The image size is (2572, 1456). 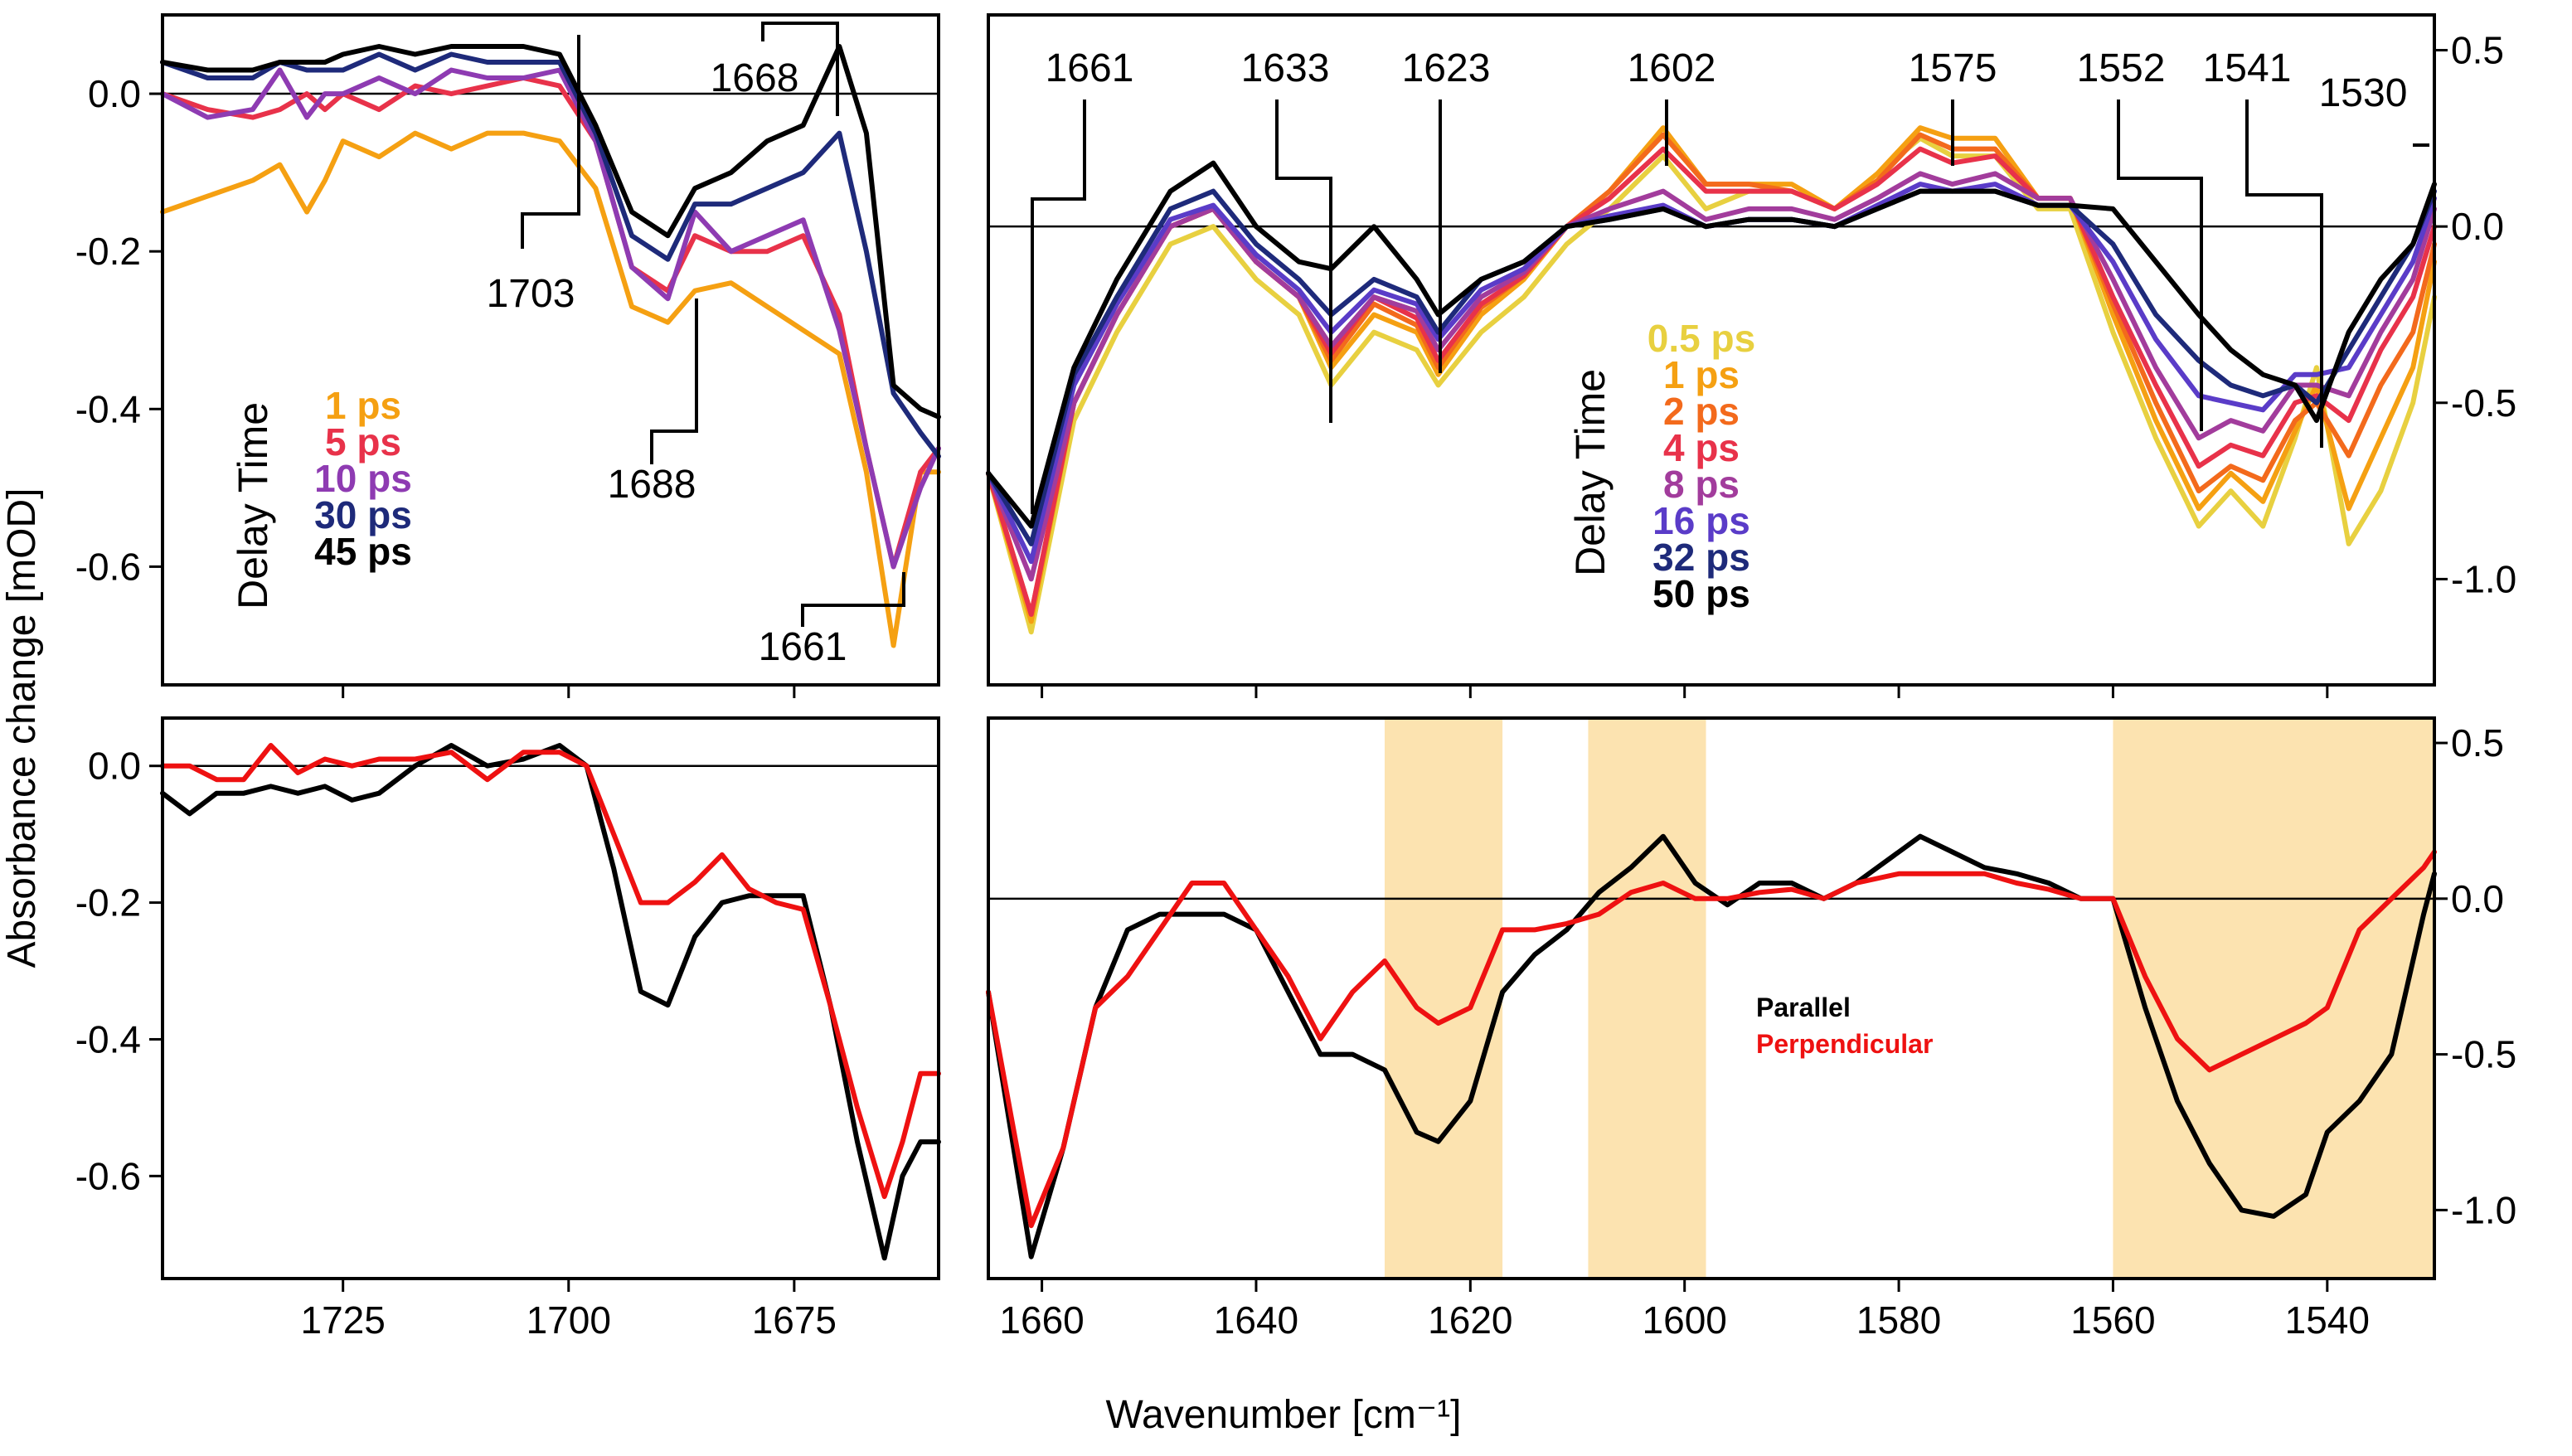 What do you see at coordinates (1701, 338) in the screenshot?
I see `legend-item: 0.5 ps` at bounding box center [1701, 338].